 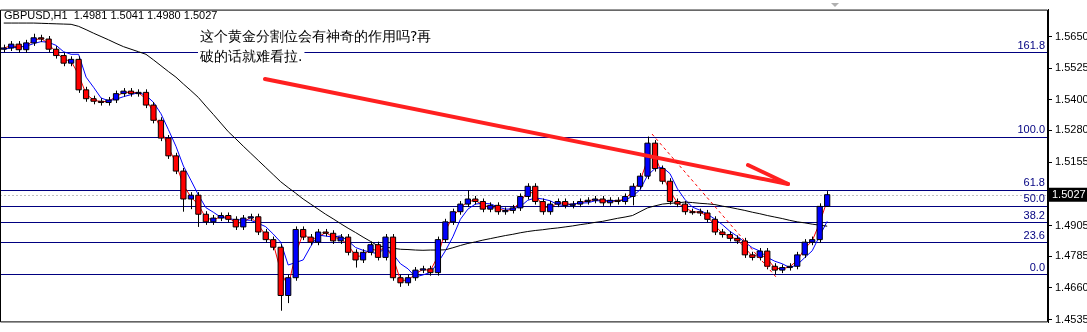 What do you see at coordinates (1034, 182) in the screenshot?
I see `annotation: 61.8` at bounding box center [1034, 182].